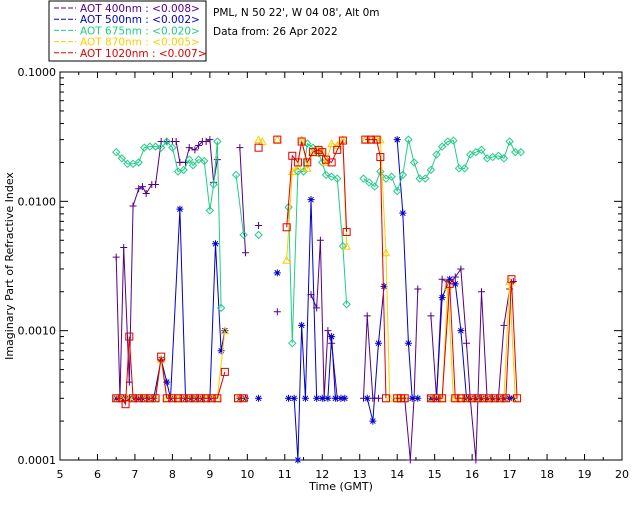 This screenshot has width=640, height=512. Describe the element at coordinates (140, 43) in the screenshot. I see `legend-entry-label: AOT 870nm : <0.005>` at that location.